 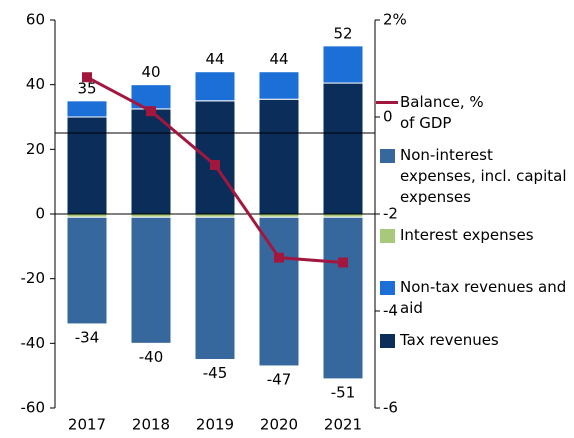 I want to click on y2-tick-label: 0, so click(x=388, y=117).